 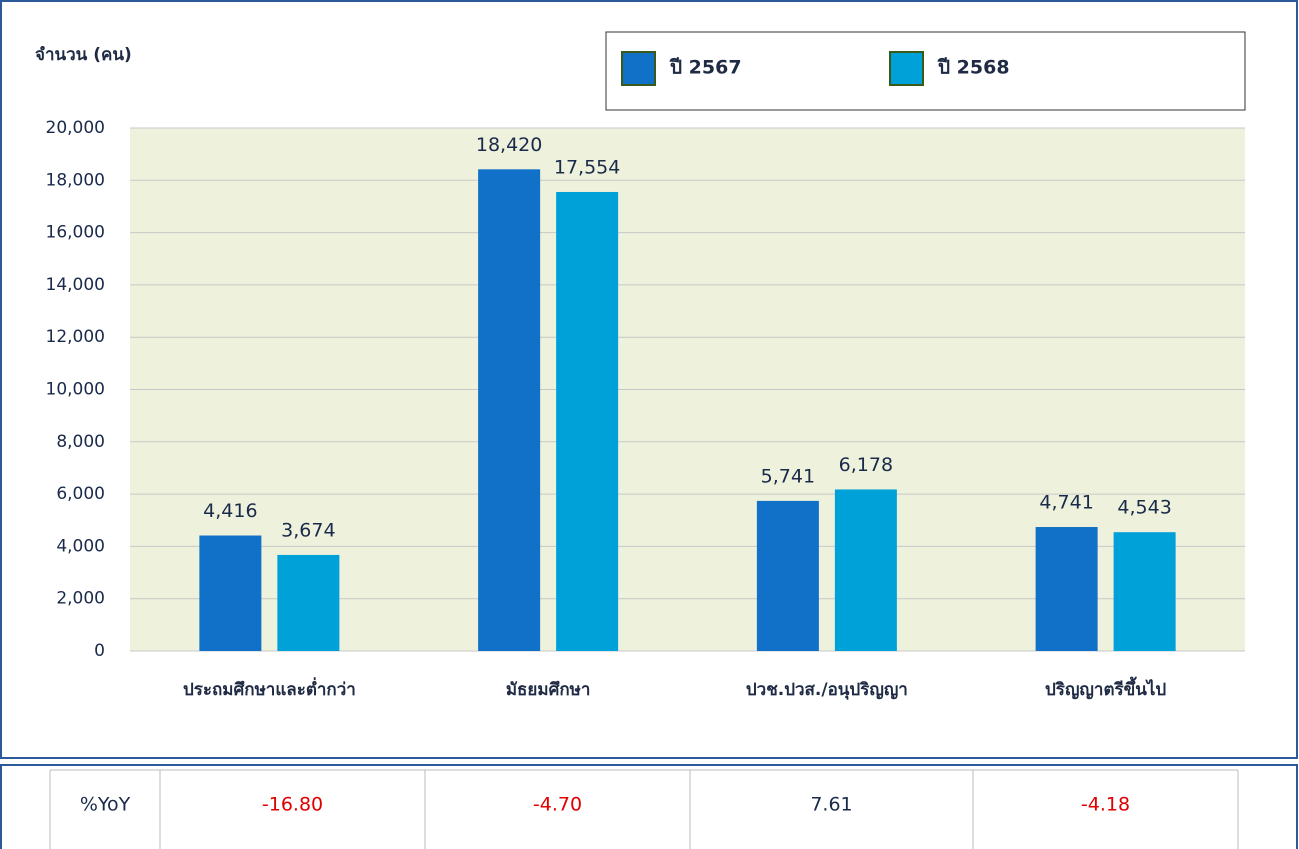 What do you see at coordinates (99, 651) in the screenshot?
I see `y-tick-label: 0` at bounding box center [99, 651].